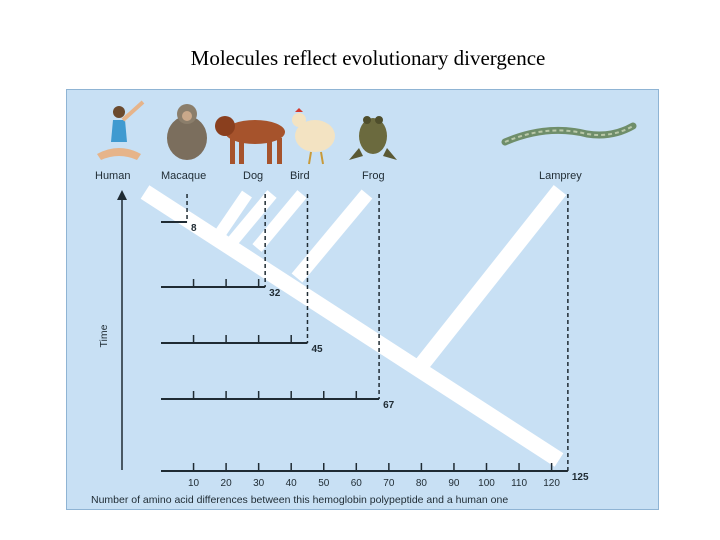 The height and width of the screenshot is (540, 720). Describe the element at coordinates (422, 483) in the screenshot. I see `x-tick-label: 80` at that location.